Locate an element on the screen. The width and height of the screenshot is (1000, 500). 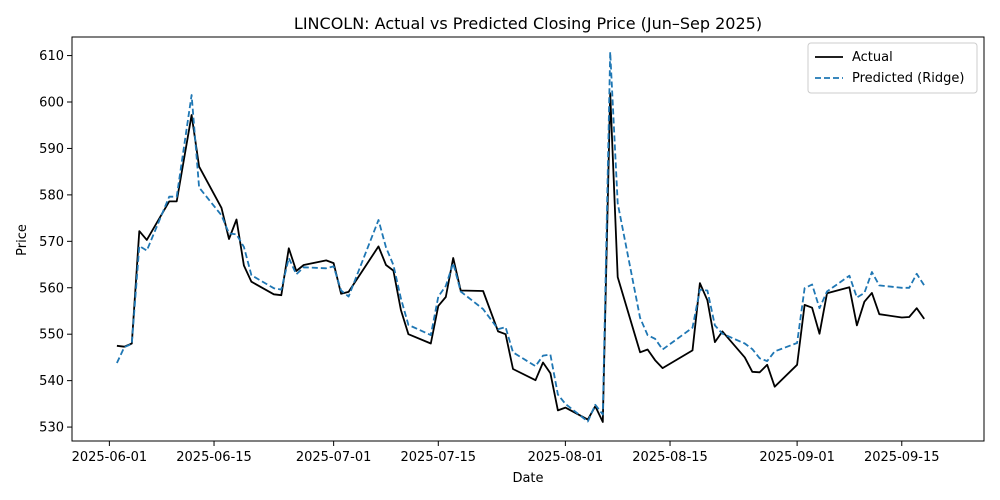
y-axis-title: Price is located at coordinates (22, 240).